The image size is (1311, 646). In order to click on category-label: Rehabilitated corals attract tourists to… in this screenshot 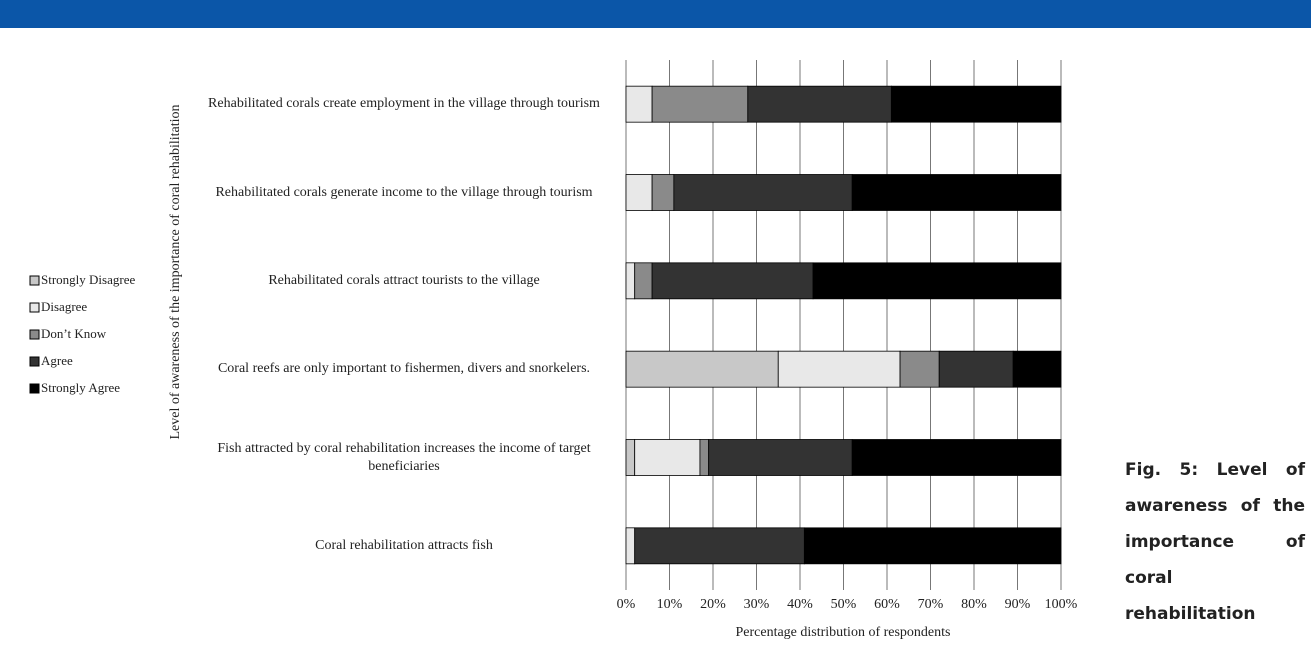, I will do `click(404, 280)`.